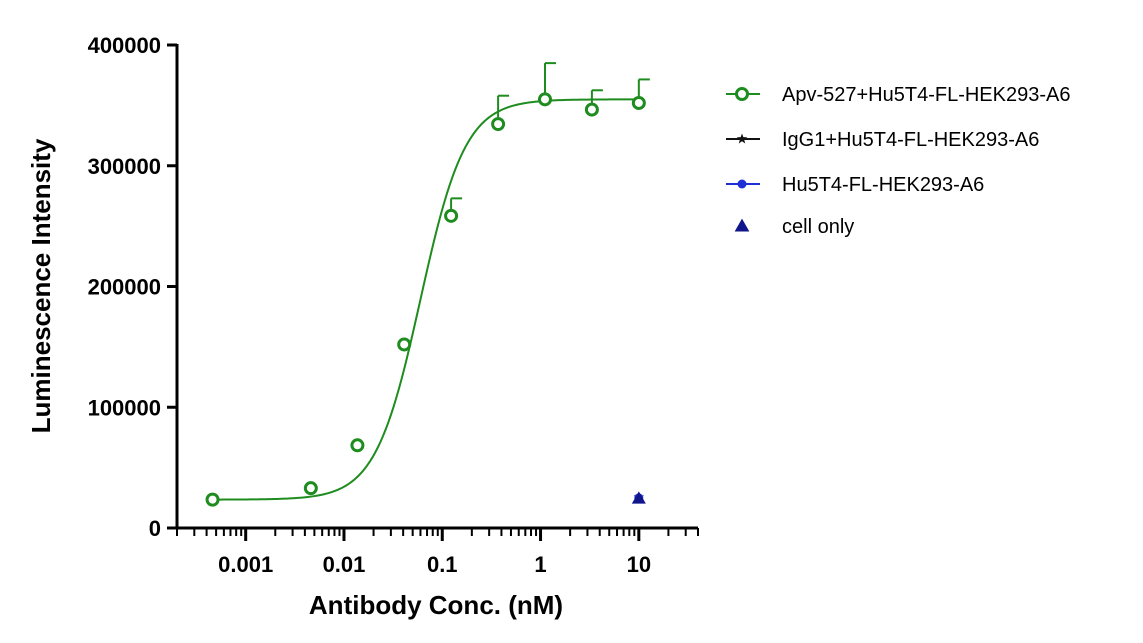 The height and width of the screenshot is (643, 1143). What do you see at coordinates (436, 605) in the screenshot?
I see `x-axis-title: Antibody Conc. (nM)` at bounding box center [436, 605].